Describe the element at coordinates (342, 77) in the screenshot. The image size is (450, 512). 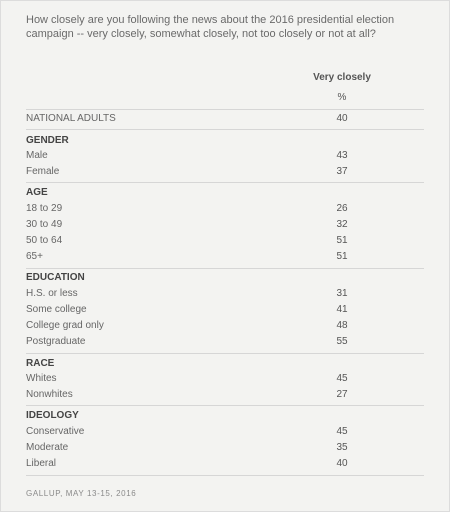
I see `column-header: Very closely` at that location.